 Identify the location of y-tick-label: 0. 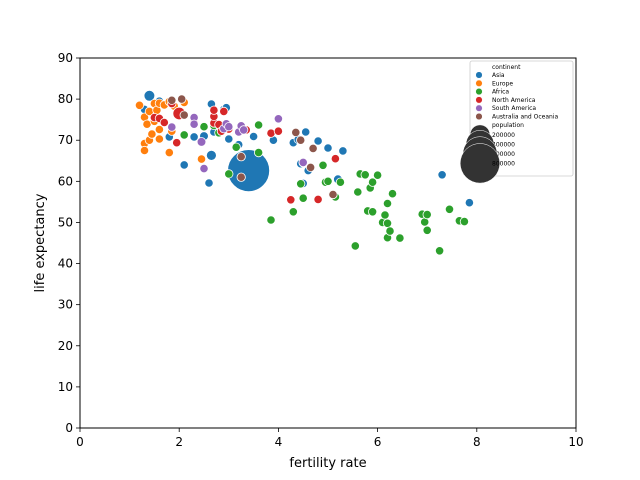
(69, 428).